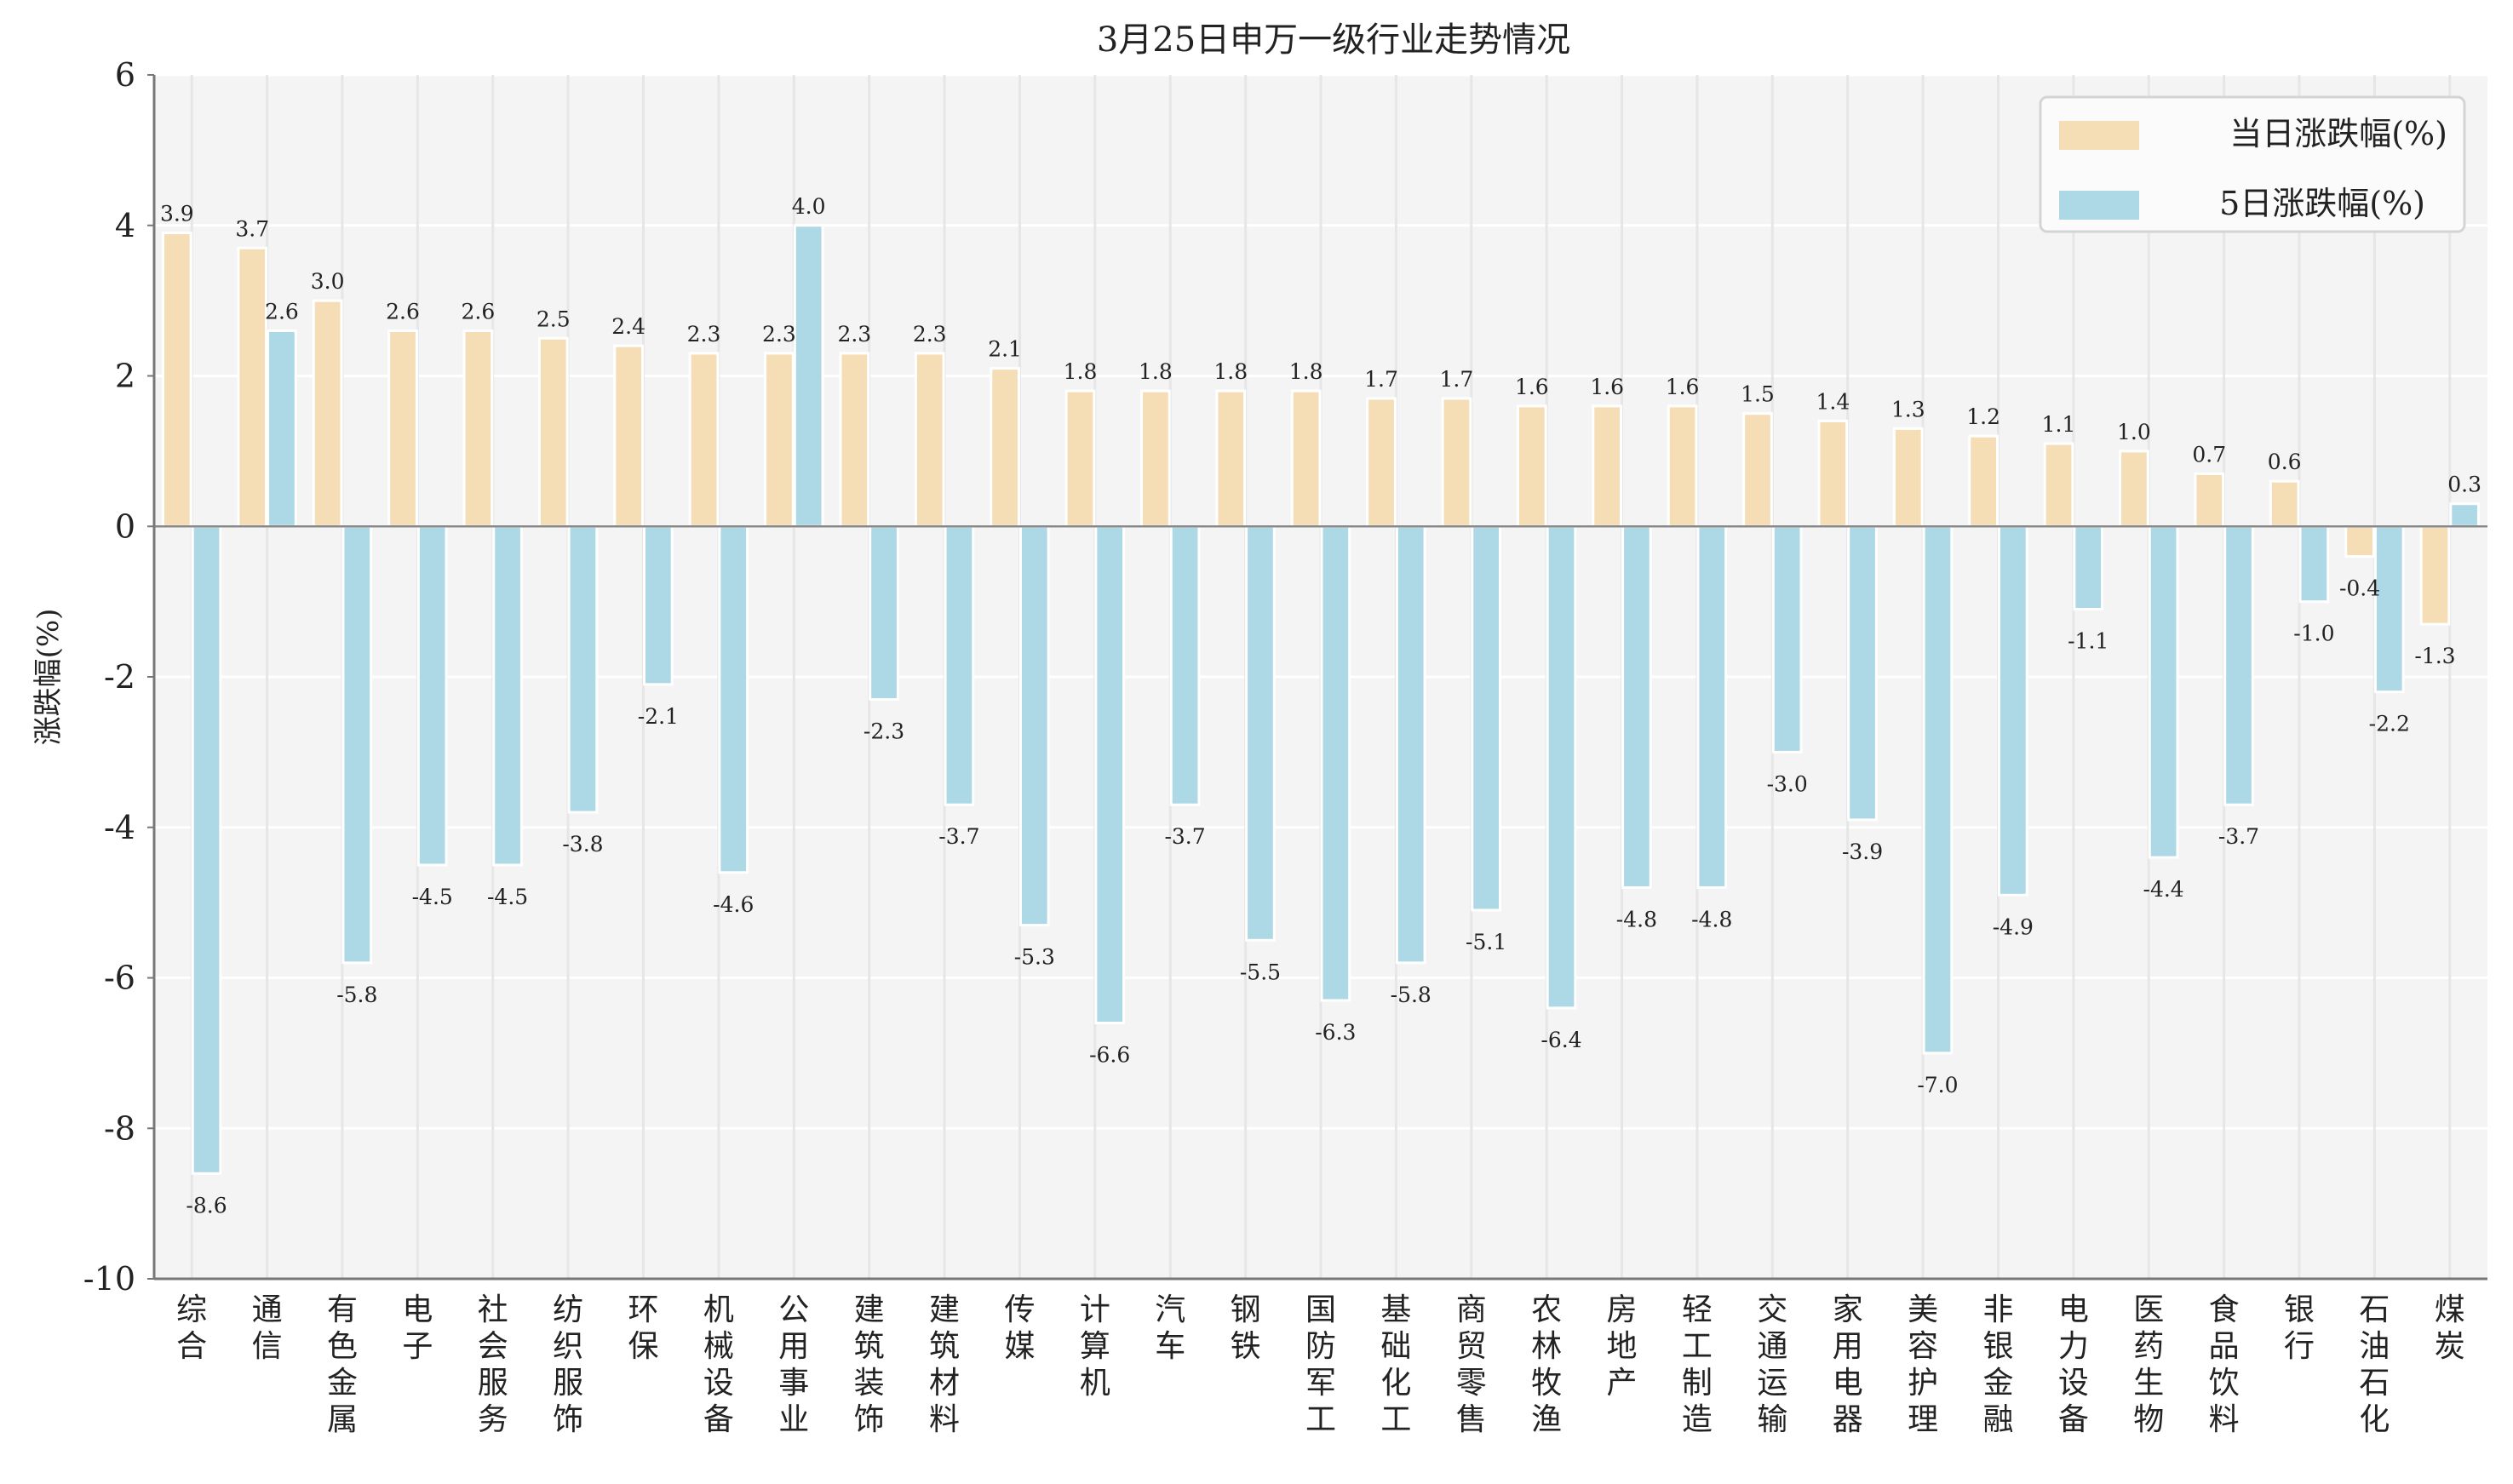  I want to click on x-tick-label: 机械设备, so click(719, 1365).